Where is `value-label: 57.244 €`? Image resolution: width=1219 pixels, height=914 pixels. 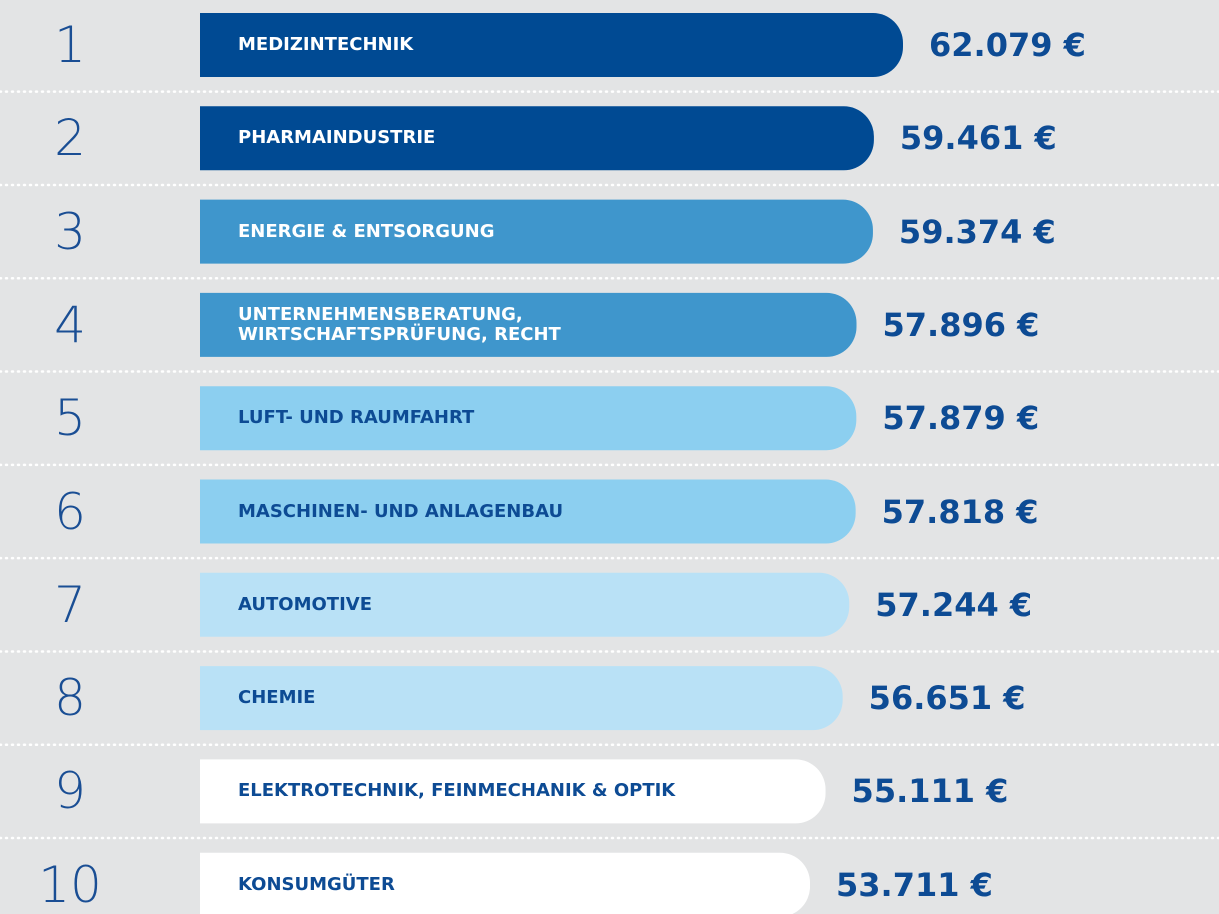
value-label: 57.244 € is located at coordinates (954, 604).